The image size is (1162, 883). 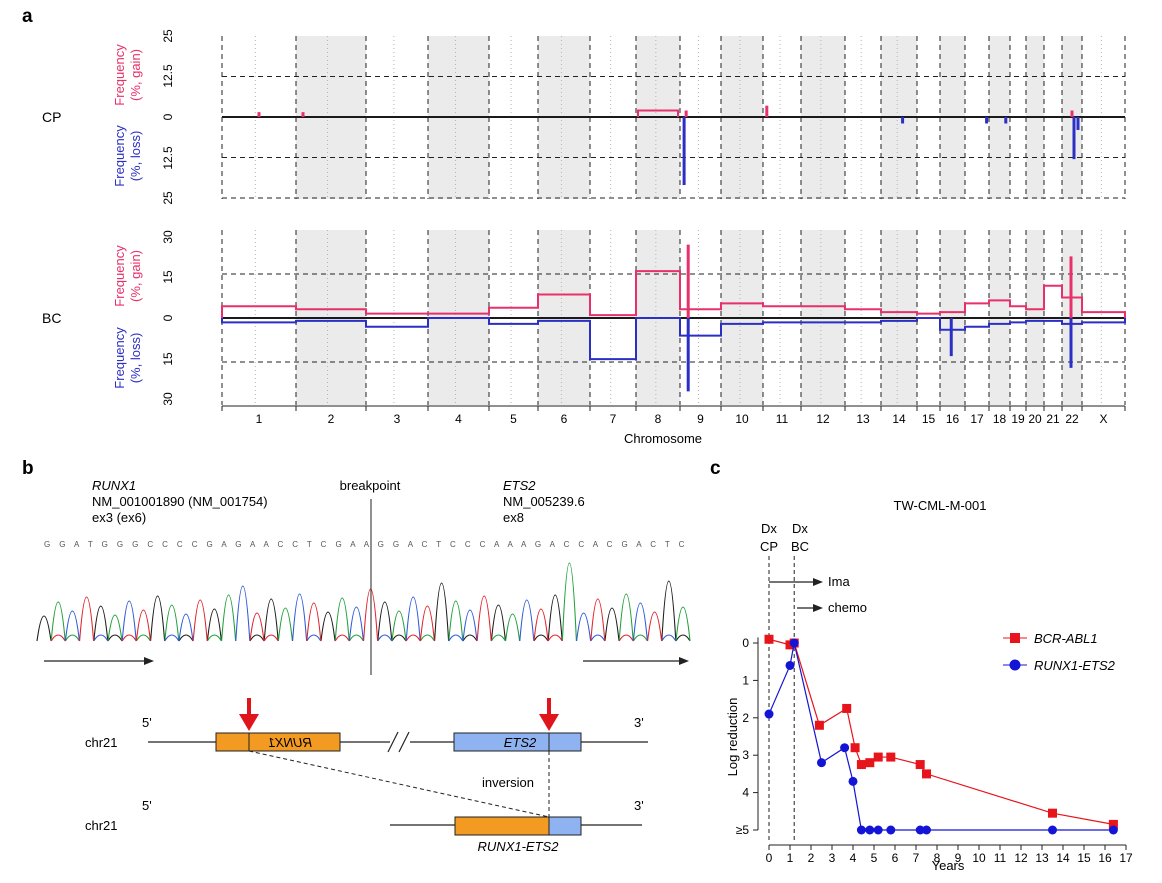 I want to click on chromosome-tick-label: 20, so click(x=1035, y=419).